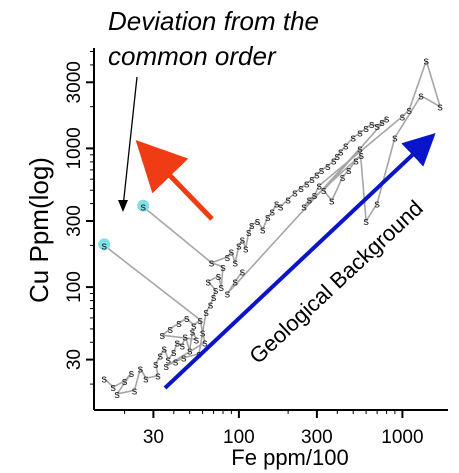 The image size is (459, 473). I want to click on y-axis-label: Cu Ppm(log), so click(39, 230).